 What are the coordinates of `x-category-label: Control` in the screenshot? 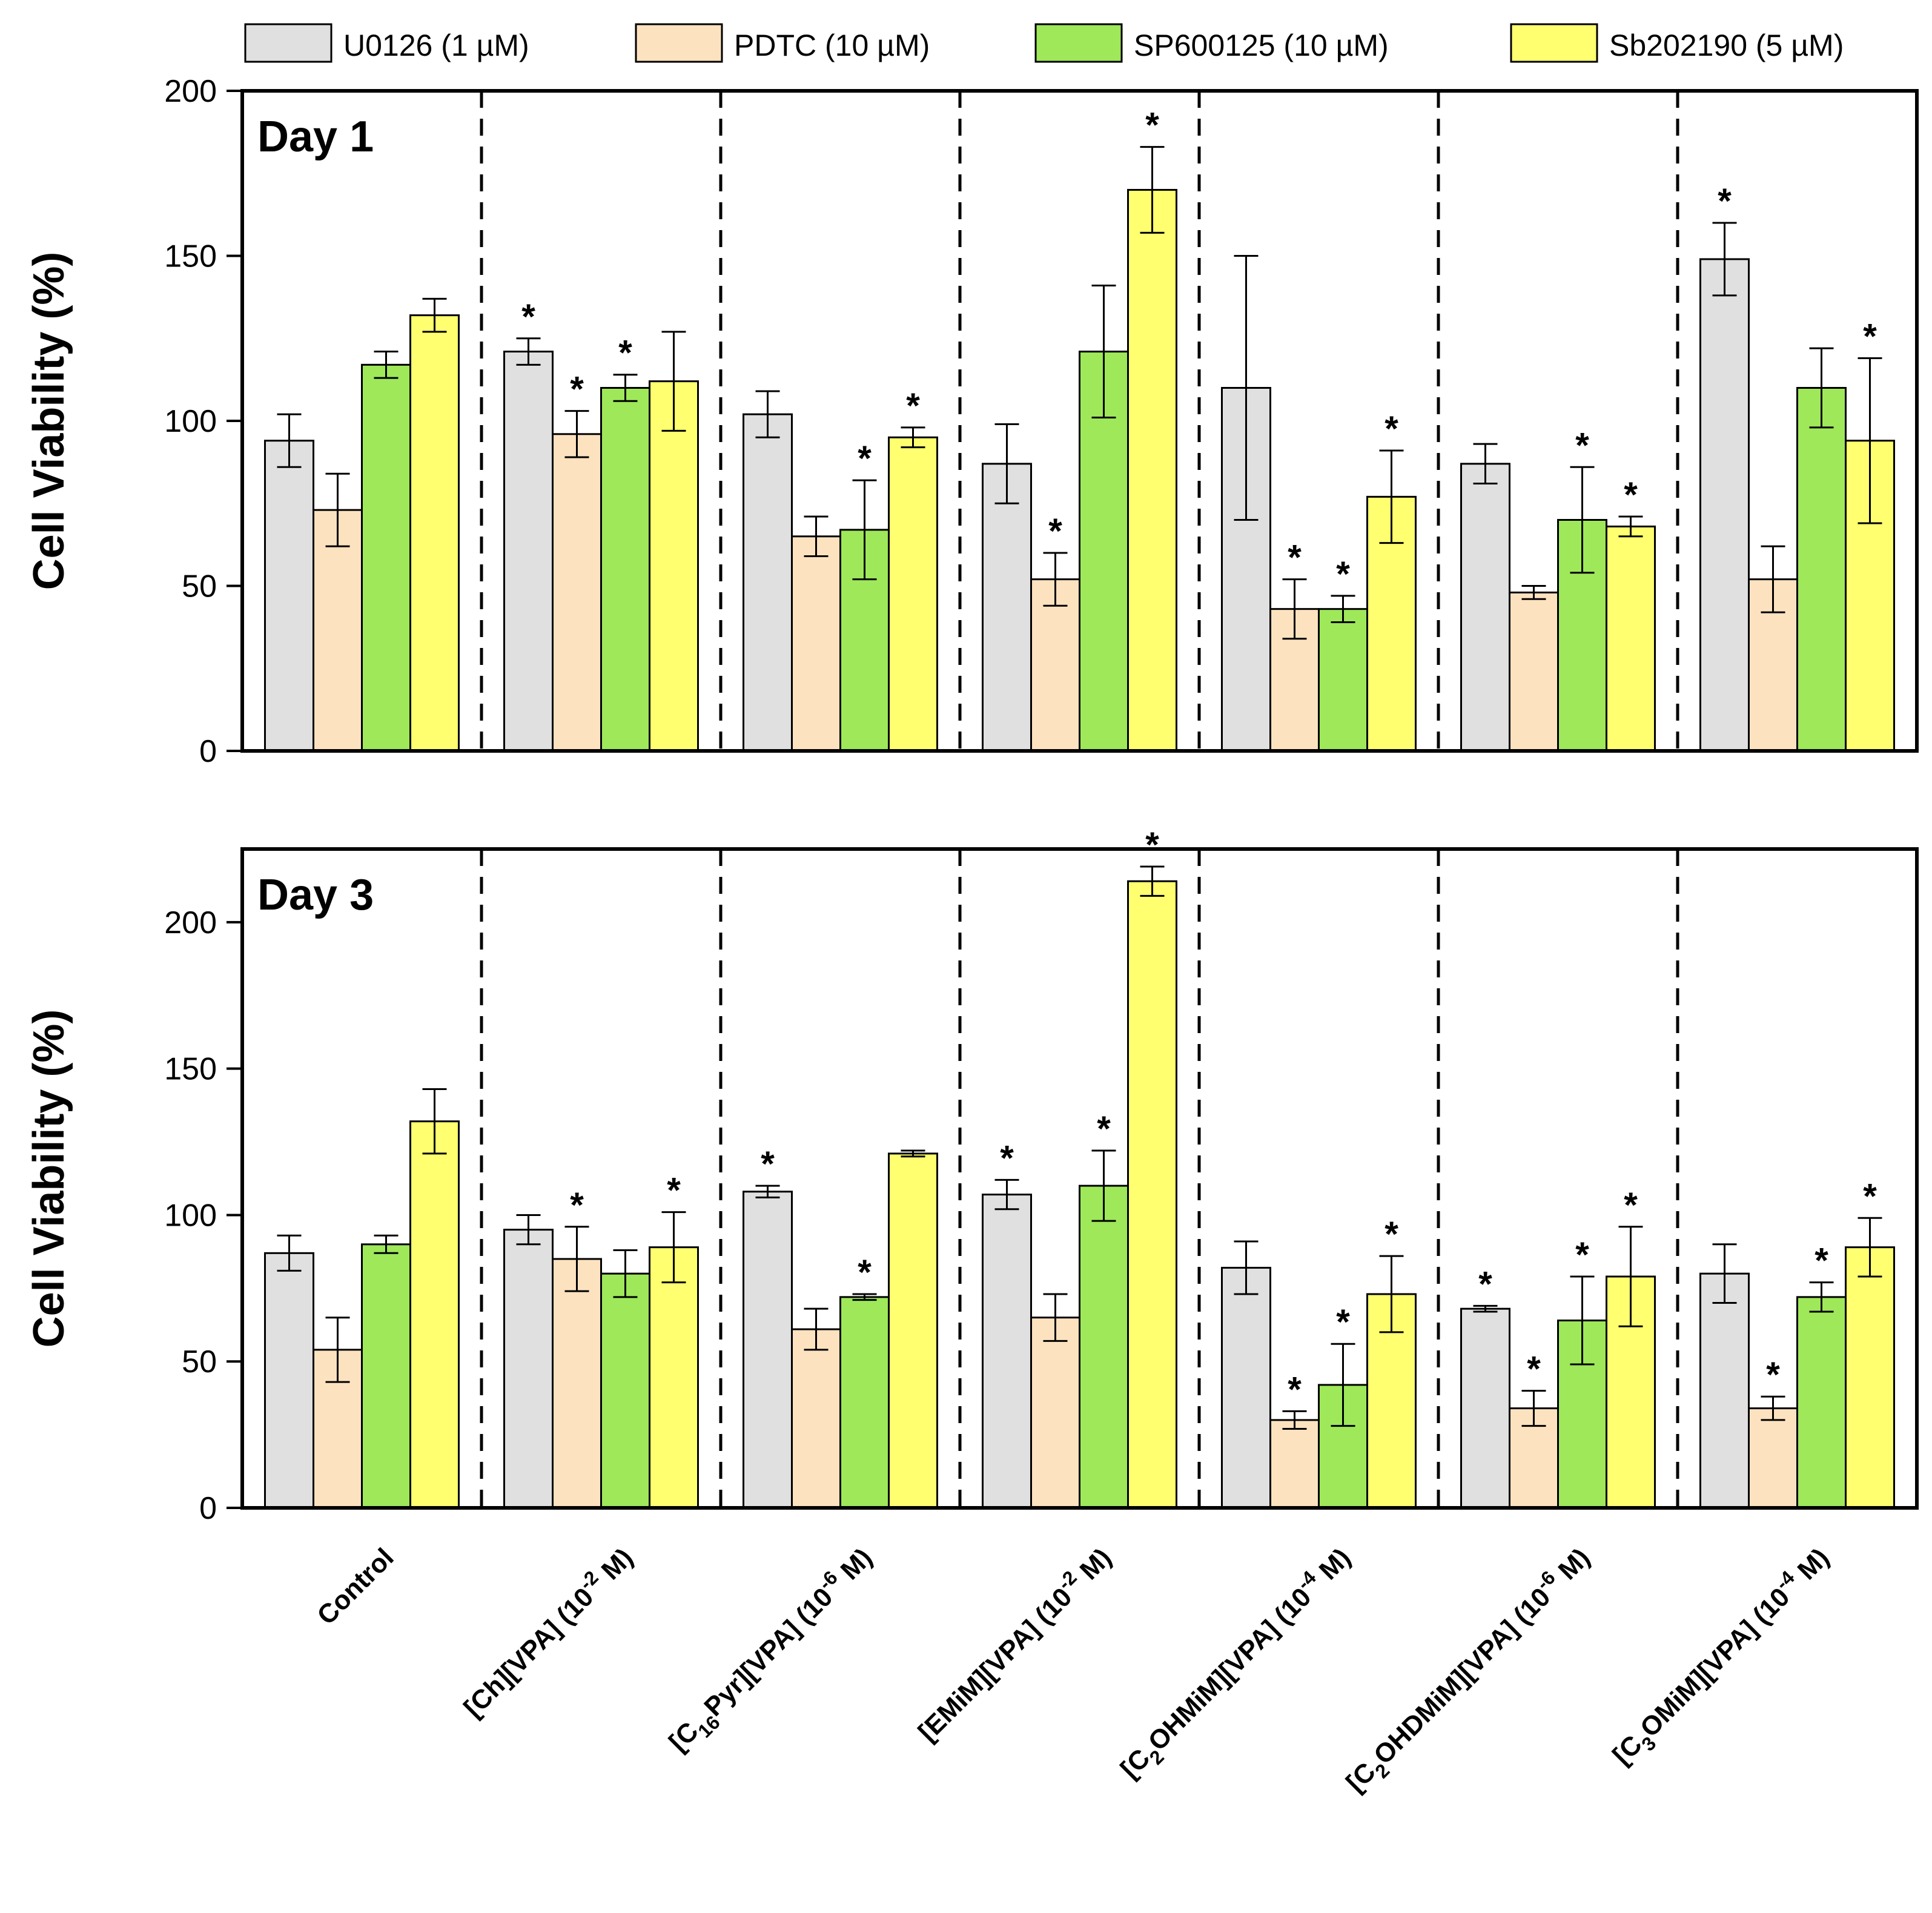 It's located at (355, 1586).